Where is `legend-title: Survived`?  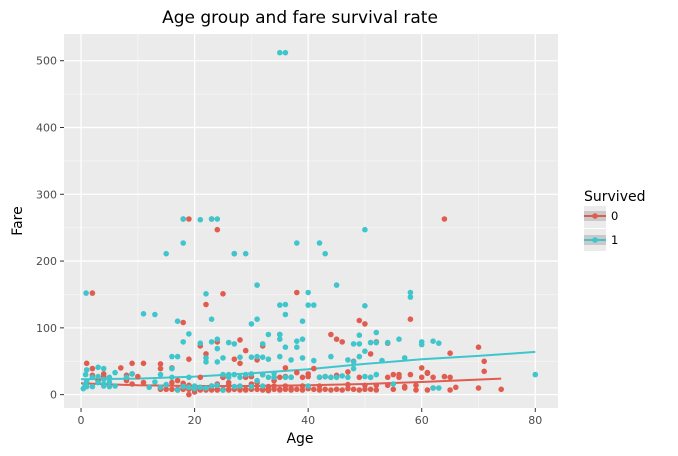
legend-title: Survived is located at coordinates (614, 197).